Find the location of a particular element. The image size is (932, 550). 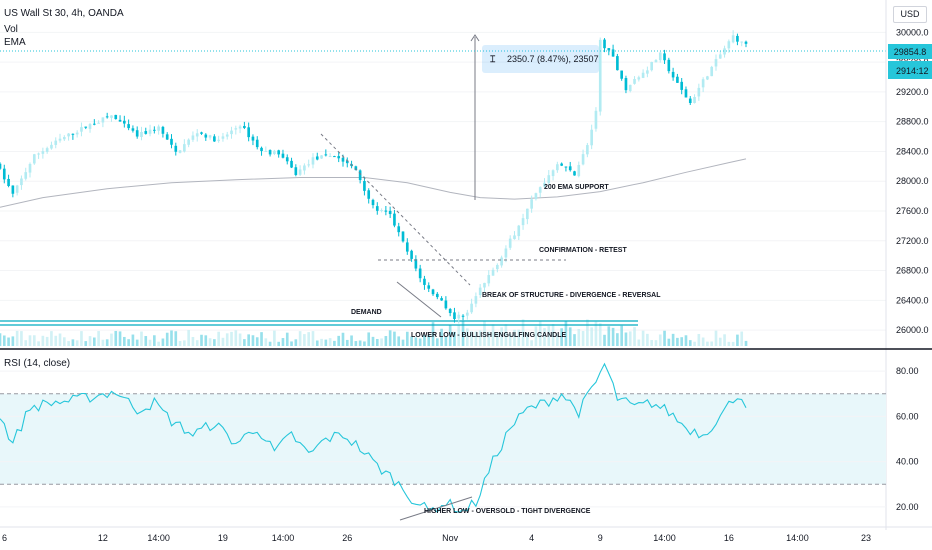

price-tick-label: 28800.0 is located at coordinates (912, 122).